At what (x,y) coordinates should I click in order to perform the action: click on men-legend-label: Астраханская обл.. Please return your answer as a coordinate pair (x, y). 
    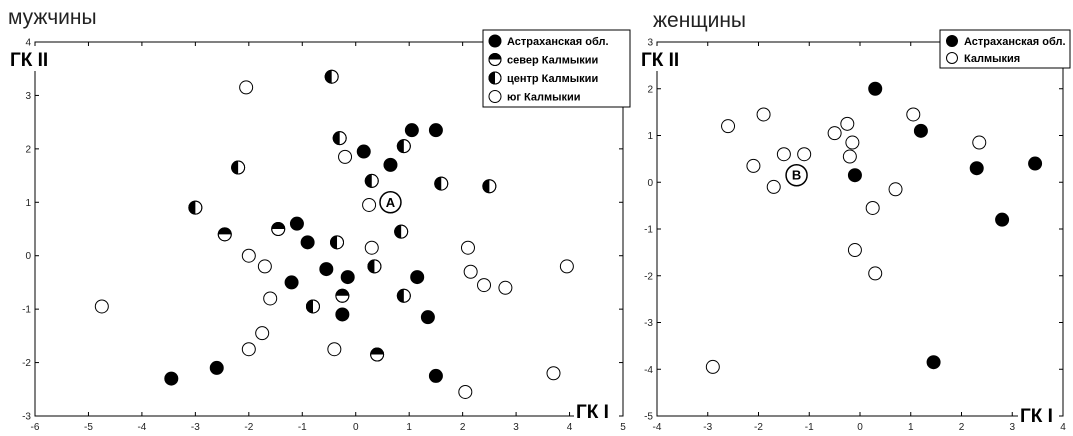
    Looking at the image, I should click on (558, 42).